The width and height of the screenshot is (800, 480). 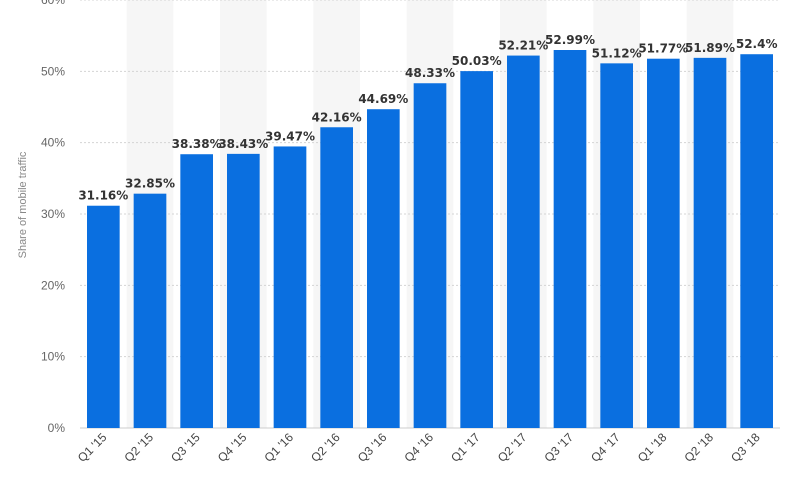 I want to click on data-label: 42.16%, so click(x=337, y=117).